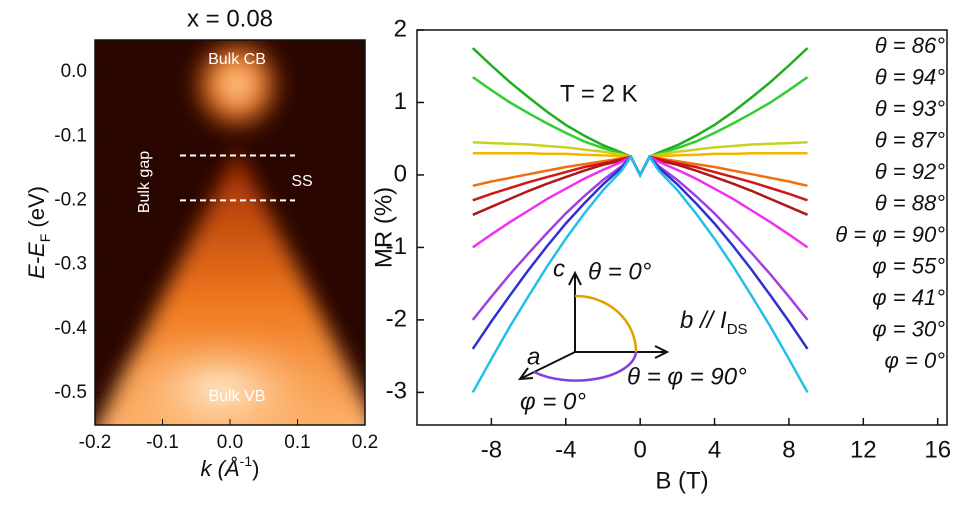  Describe the element at coordinates (585, 366) in the screenshot. I see `phi-arc` at that location.